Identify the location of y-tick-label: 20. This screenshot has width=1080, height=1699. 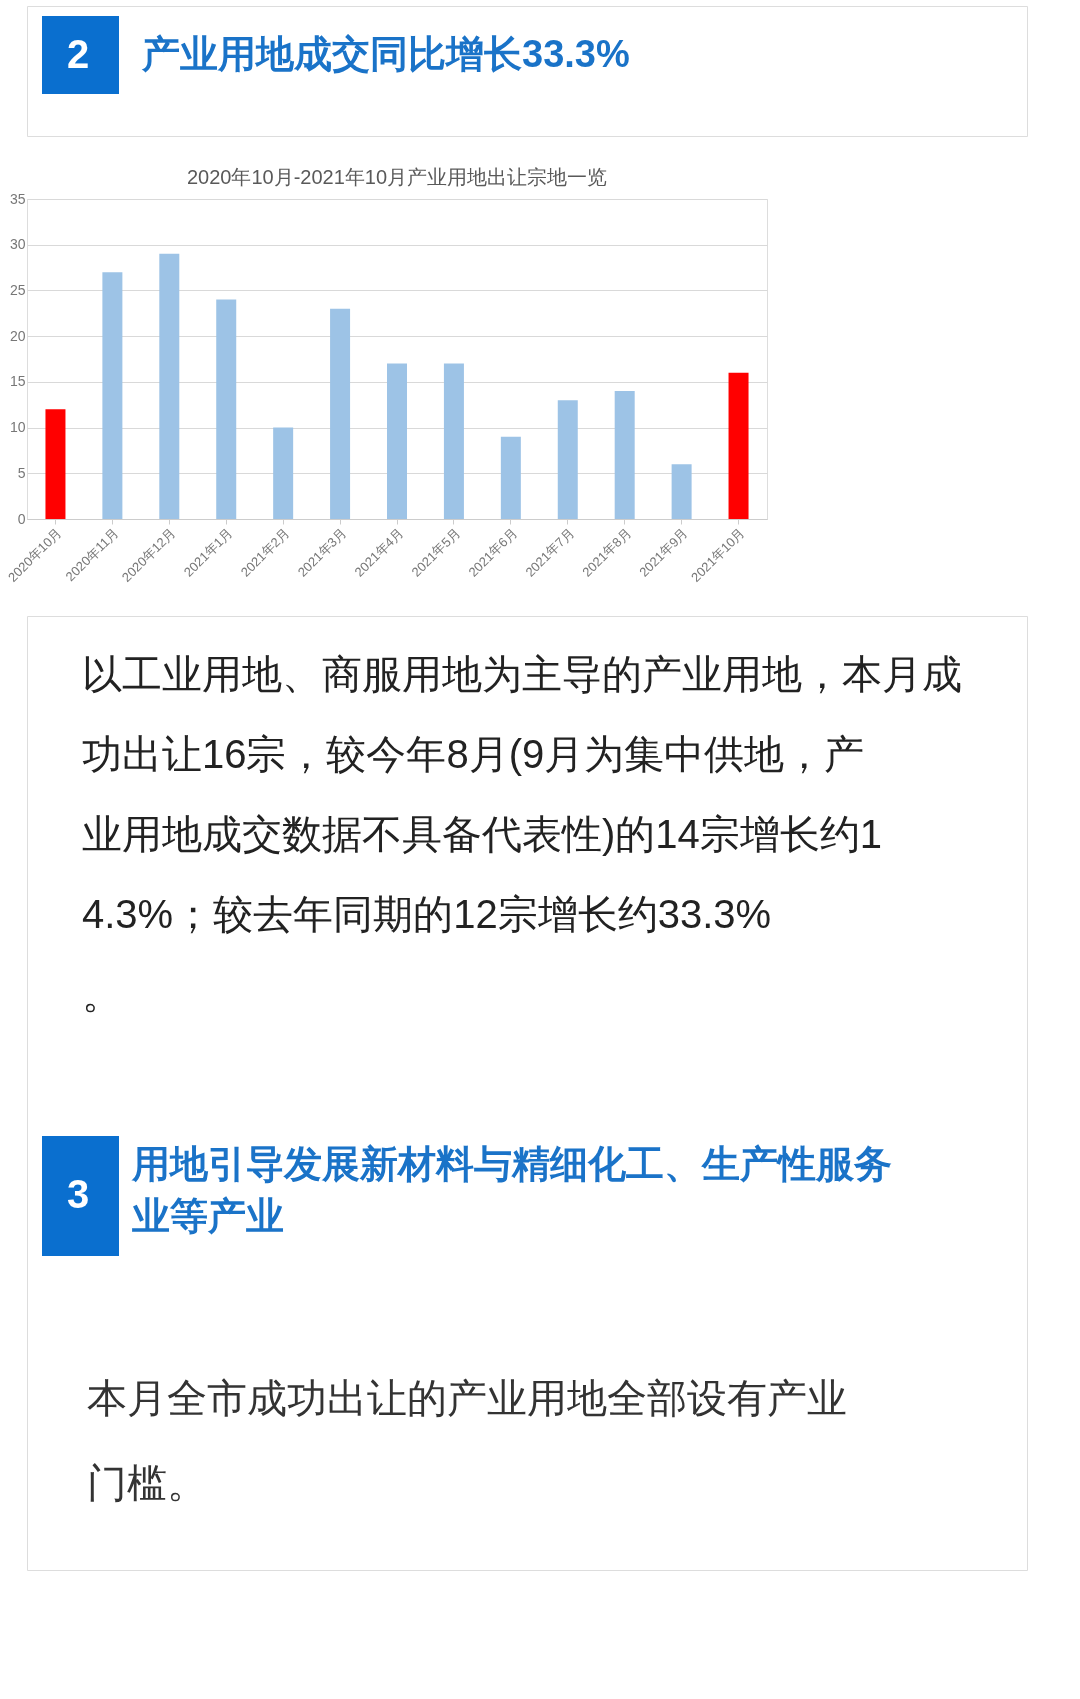
(17, 335).